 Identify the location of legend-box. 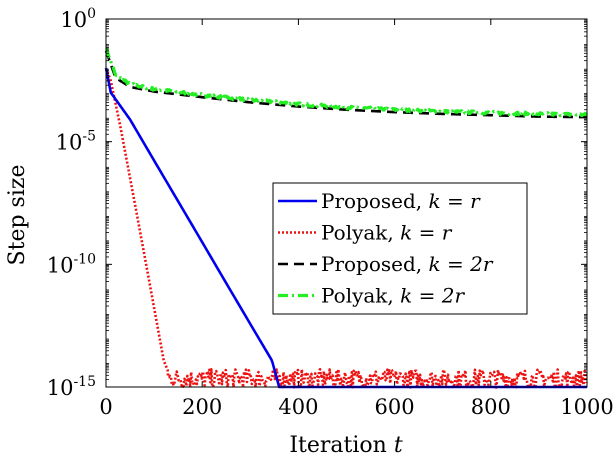
(400, 248).